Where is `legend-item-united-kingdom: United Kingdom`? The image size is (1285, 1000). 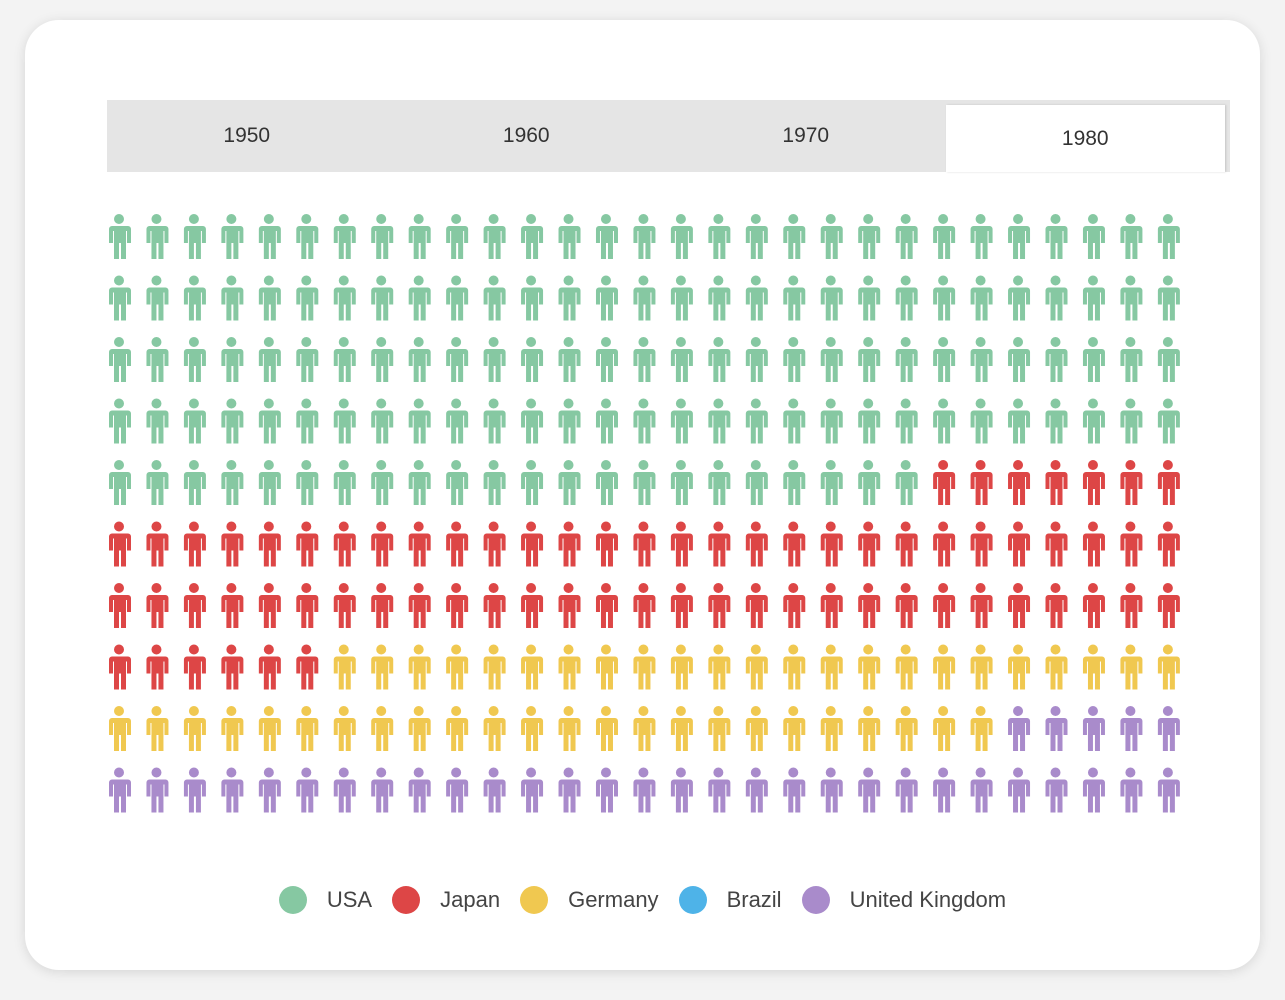 legend-item-united-kingdom: United Kingdom is located at coordinates (904, 900).